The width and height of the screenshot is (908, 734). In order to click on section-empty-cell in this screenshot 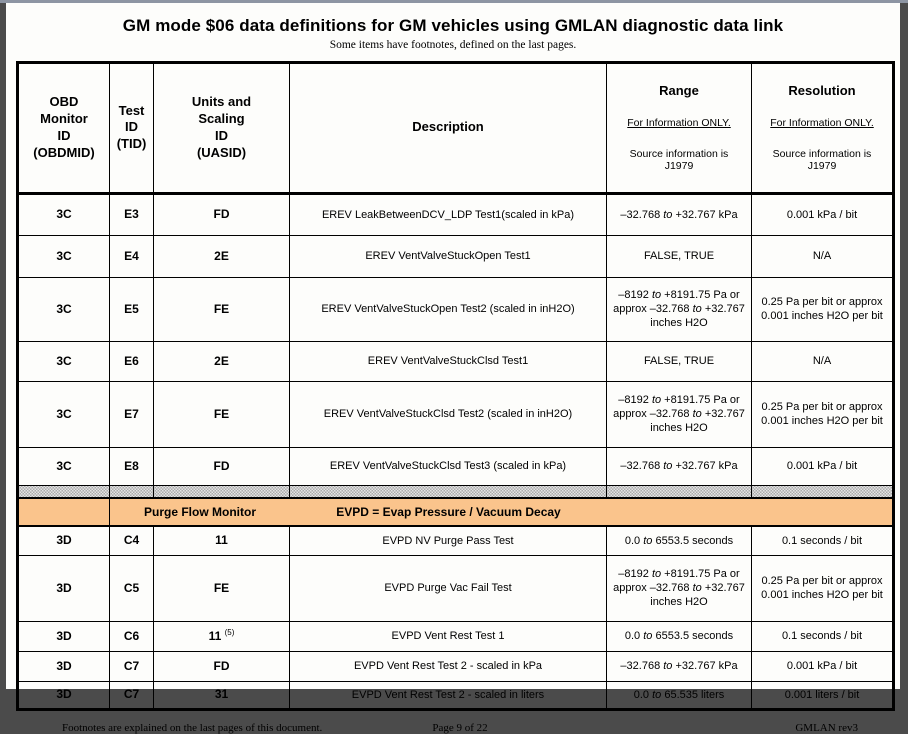, I will do `click(63, 512)`.